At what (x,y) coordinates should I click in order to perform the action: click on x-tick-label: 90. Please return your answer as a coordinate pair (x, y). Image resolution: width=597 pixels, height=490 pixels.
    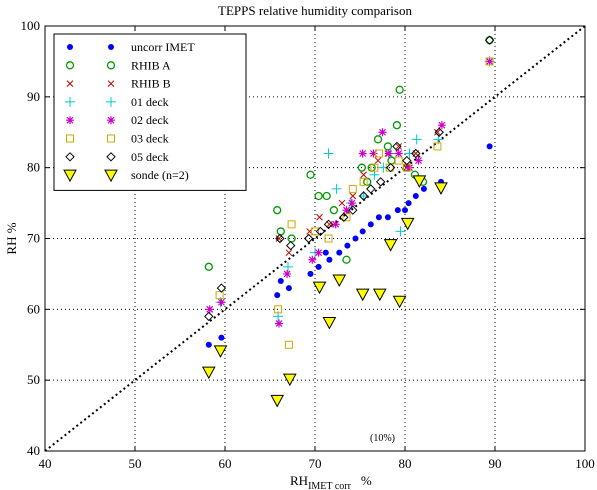
    Looking at the image, I should click on (495, 463).